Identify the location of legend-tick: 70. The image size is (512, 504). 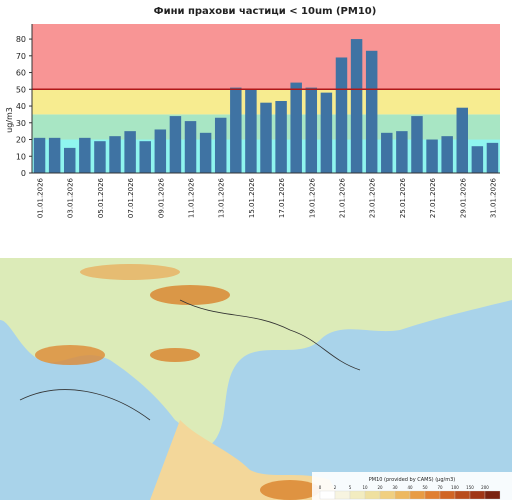
(440, 487).